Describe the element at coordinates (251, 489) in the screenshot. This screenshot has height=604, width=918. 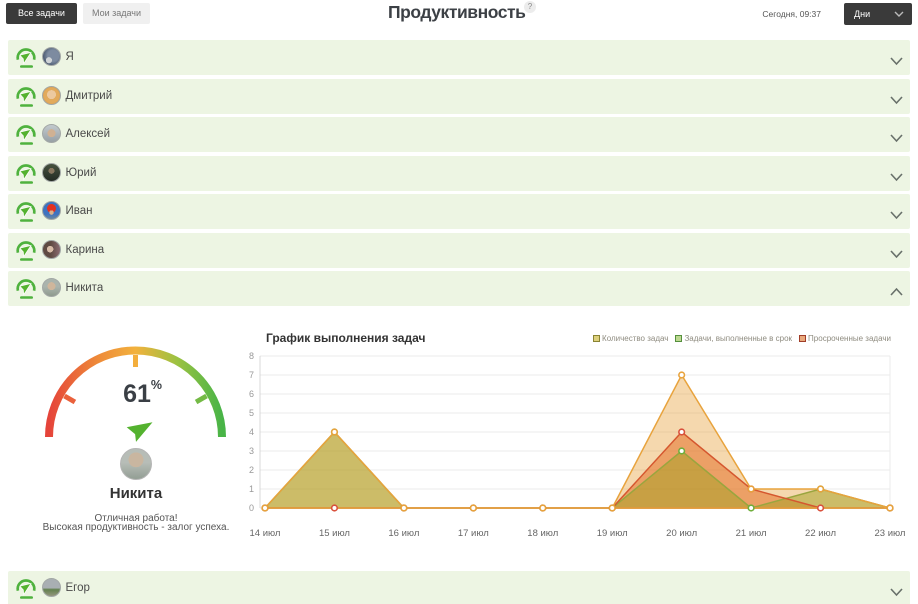
I see `svg-text: 1` at that location.